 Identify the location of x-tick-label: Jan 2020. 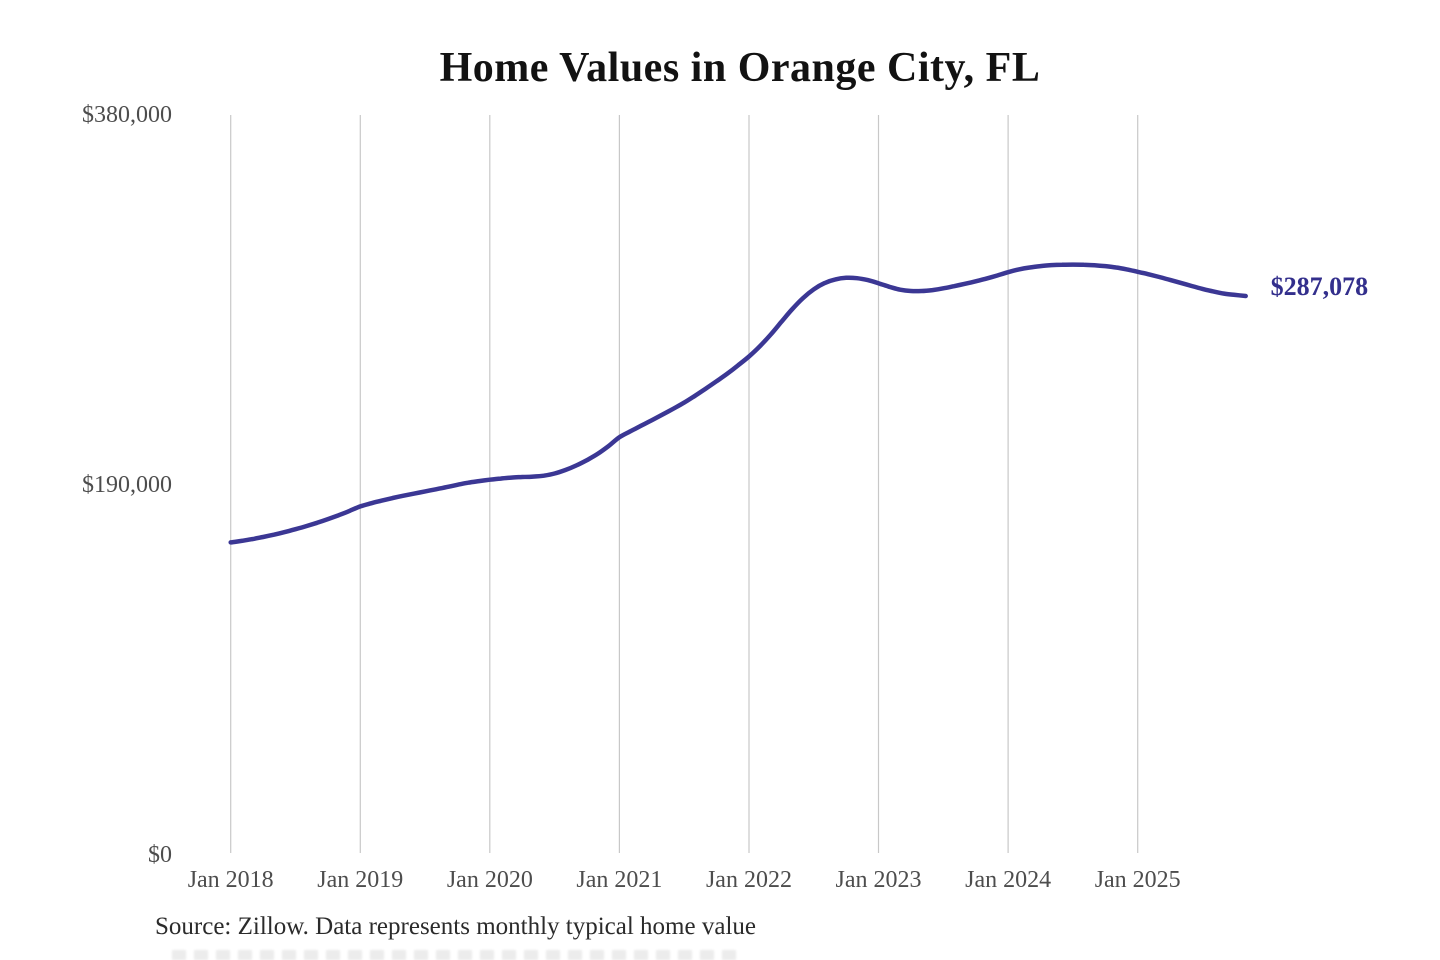
(489, 880).